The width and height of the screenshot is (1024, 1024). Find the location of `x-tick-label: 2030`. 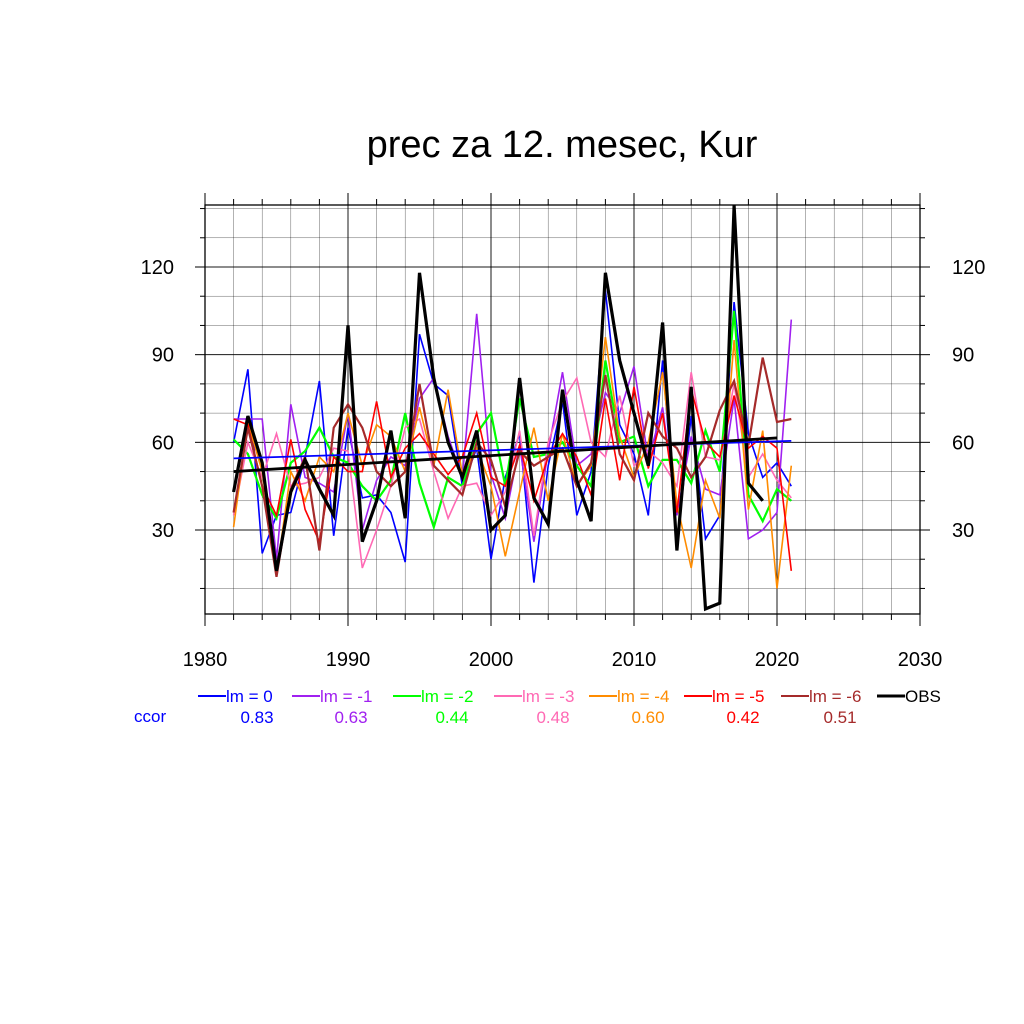

x-tick-label: 2030 is located at coordinates (920, 660).